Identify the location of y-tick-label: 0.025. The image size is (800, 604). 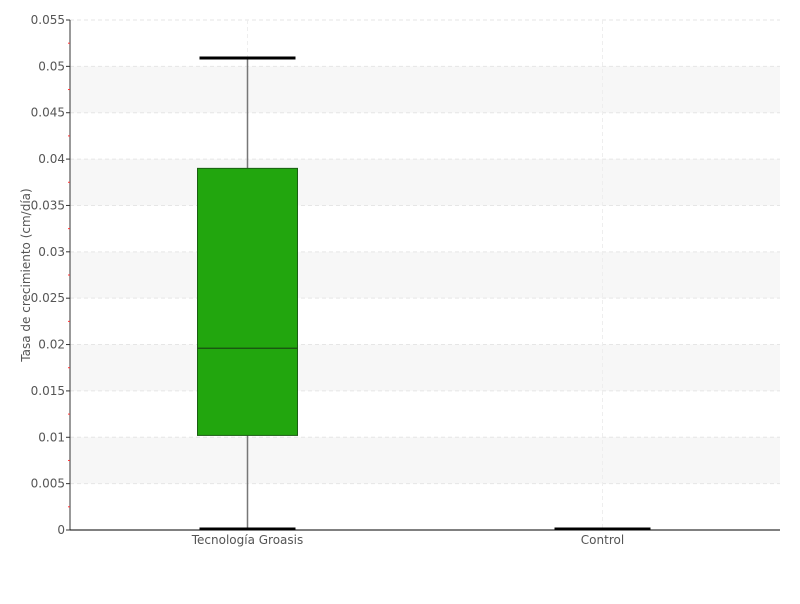
(48, 298).